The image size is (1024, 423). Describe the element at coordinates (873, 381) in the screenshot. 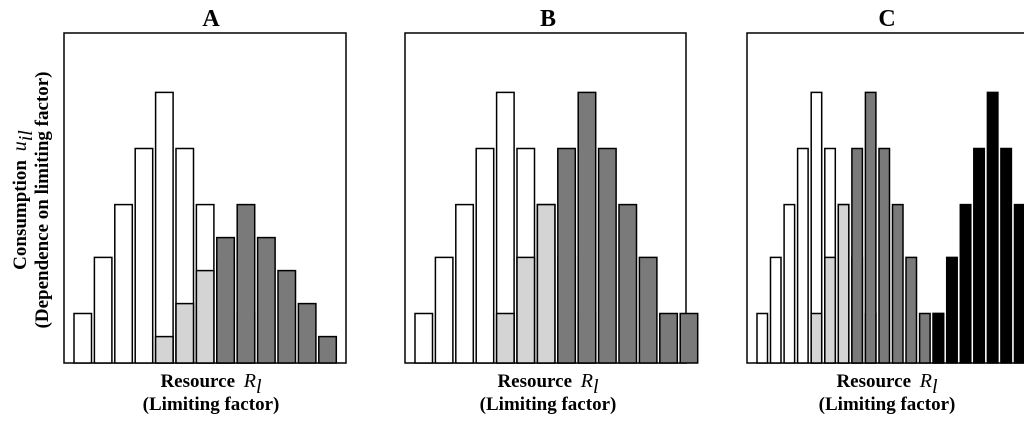

I see `x-label-c-text: Resource` at that location.